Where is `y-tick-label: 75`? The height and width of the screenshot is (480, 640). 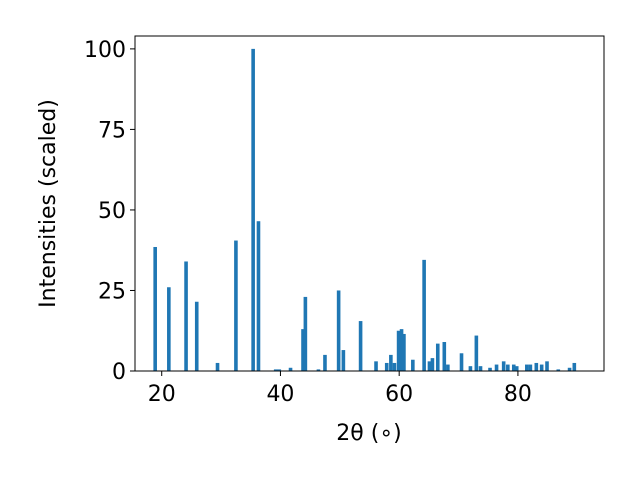
y-tick-label: 75 is located at coordinates (112, 130).